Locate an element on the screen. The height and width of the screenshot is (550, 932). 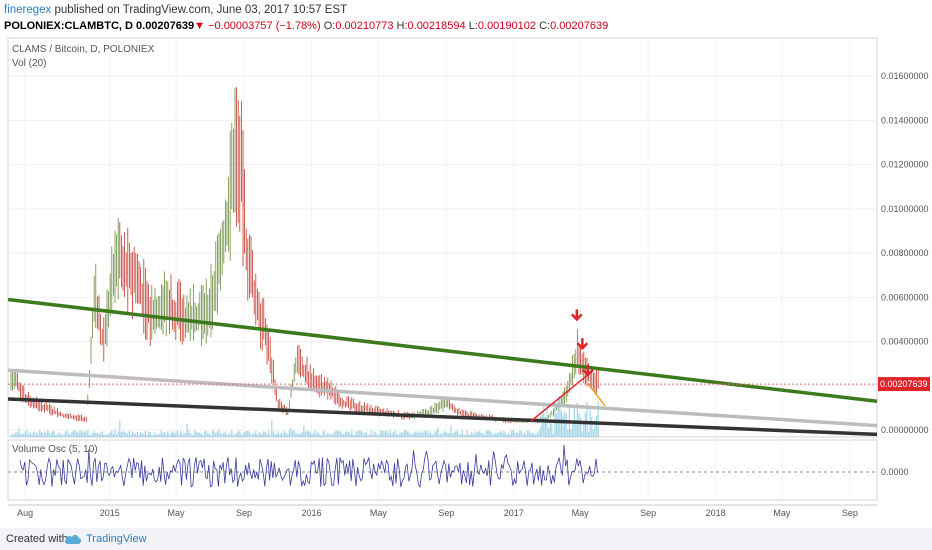
author-link: fineregex is located at coordinates (28, 10).